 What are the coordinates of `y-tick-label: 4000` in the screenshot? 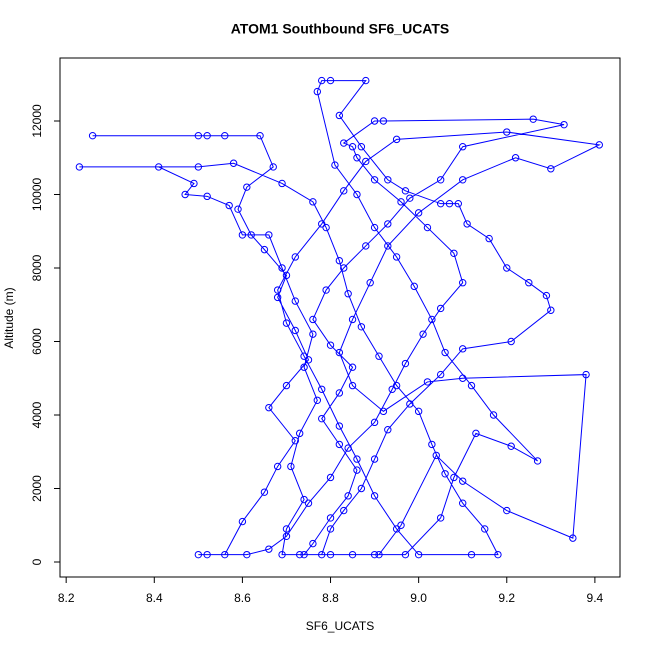 It's located at (37, 414).